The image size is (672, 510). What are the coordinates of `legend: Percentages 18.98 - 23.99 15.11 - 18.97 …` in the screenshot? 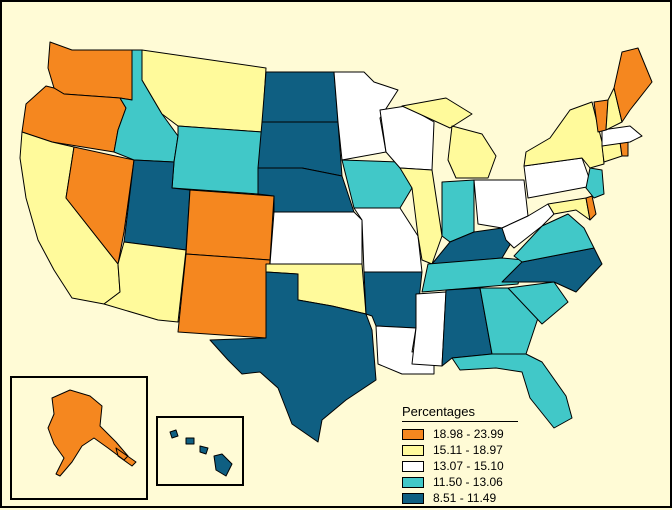 It's located at (460, 455).